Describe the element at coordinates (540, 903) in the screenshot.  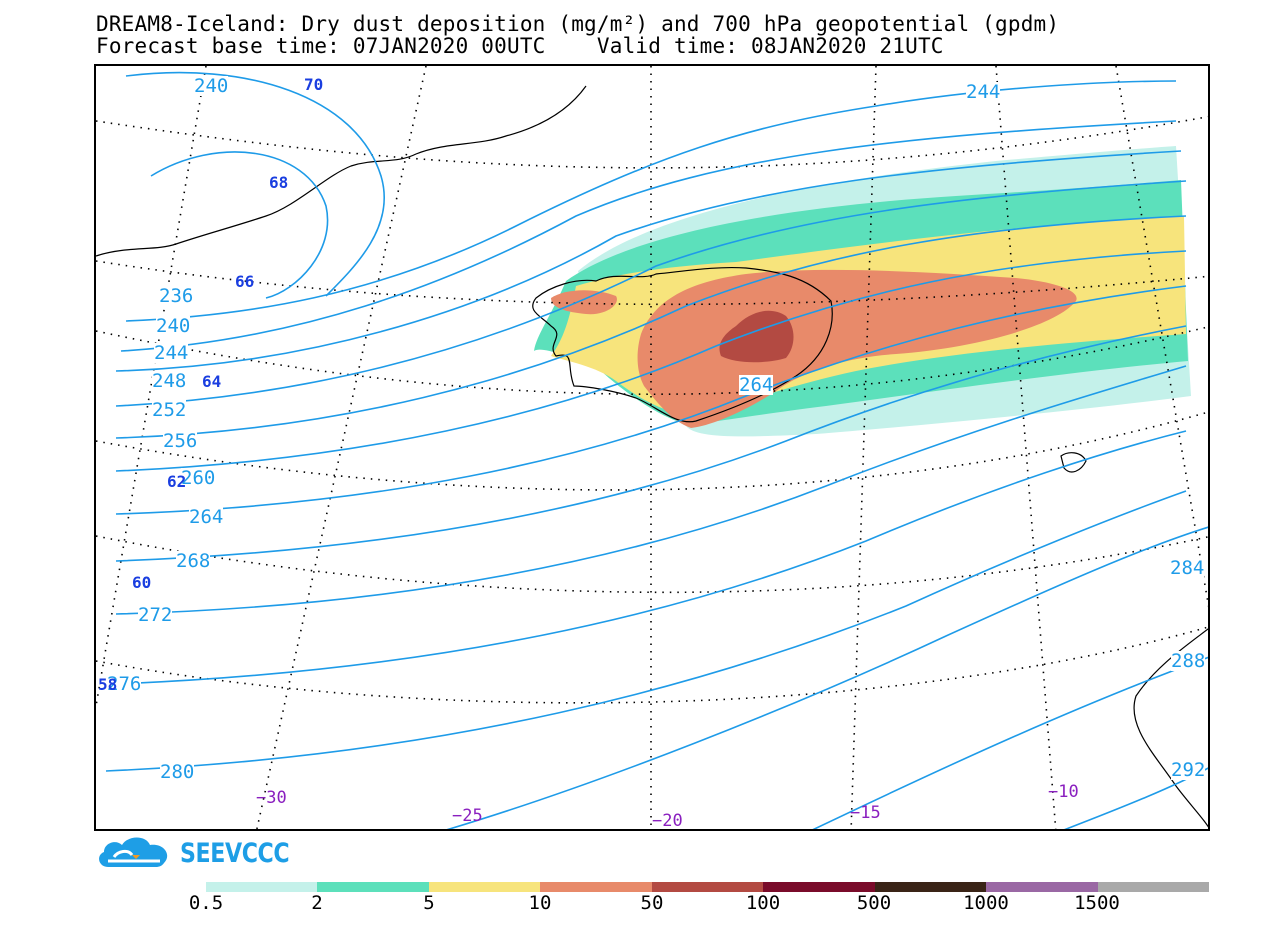
I see `legend-label: 10` at that location.